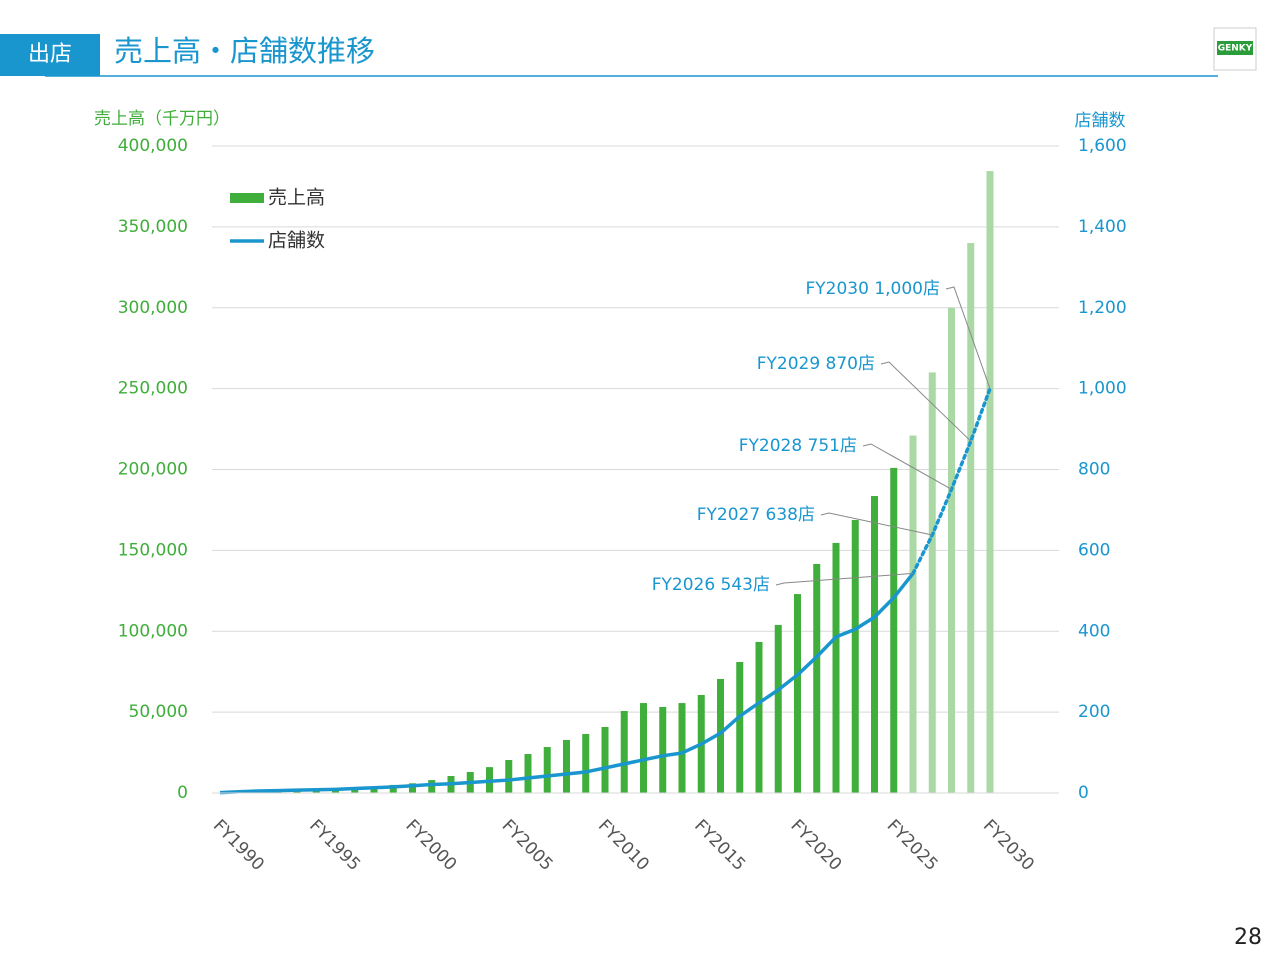 The image size is (1280, 960). I want to click on x-tick-label: FY2000, so click(430, 845).